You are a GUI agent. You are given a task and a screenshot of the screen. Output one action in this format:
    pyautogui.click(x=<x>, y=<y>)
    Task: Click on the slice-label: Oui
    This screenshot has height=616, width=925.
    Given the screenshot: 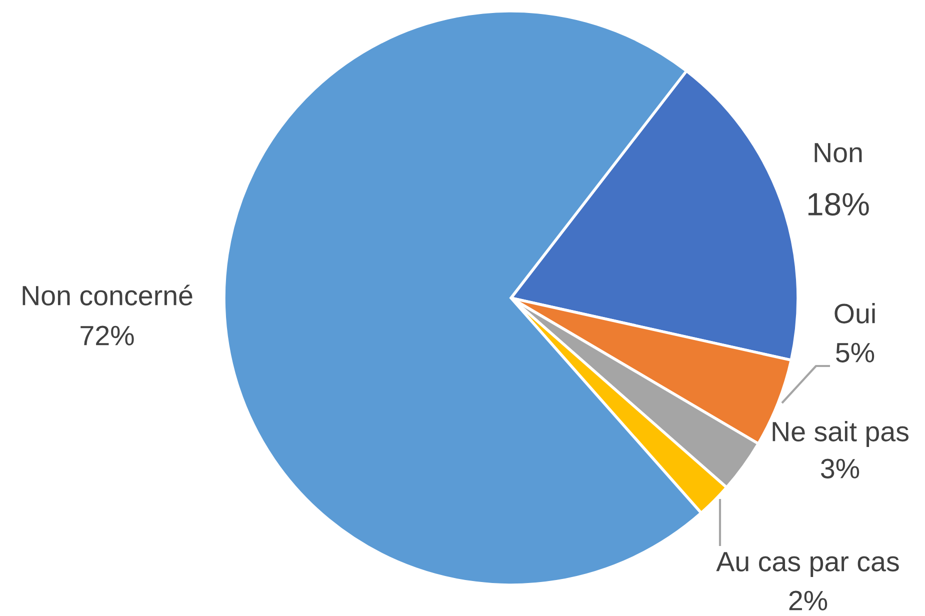 What is the action you would take?
    pyautogui.click(x=854, y=313)
    